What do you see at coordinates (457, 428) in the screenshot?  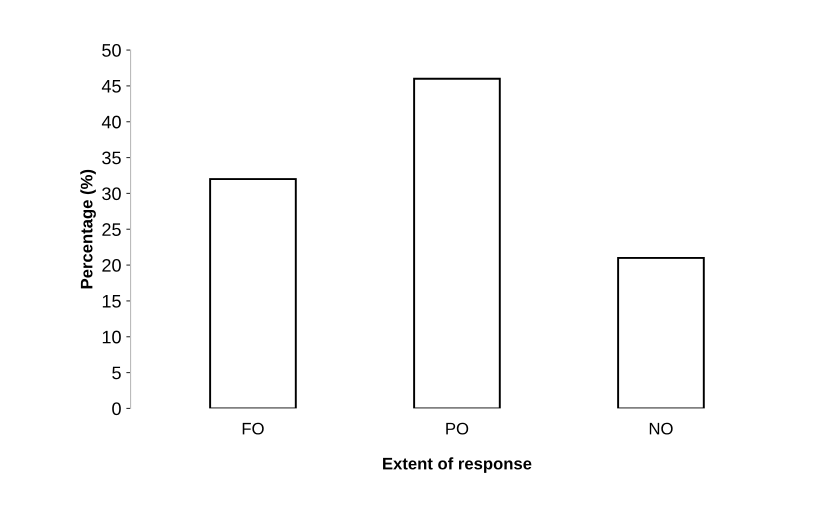 I see `x-tick-label: PO` at bounding box center [457, 428].